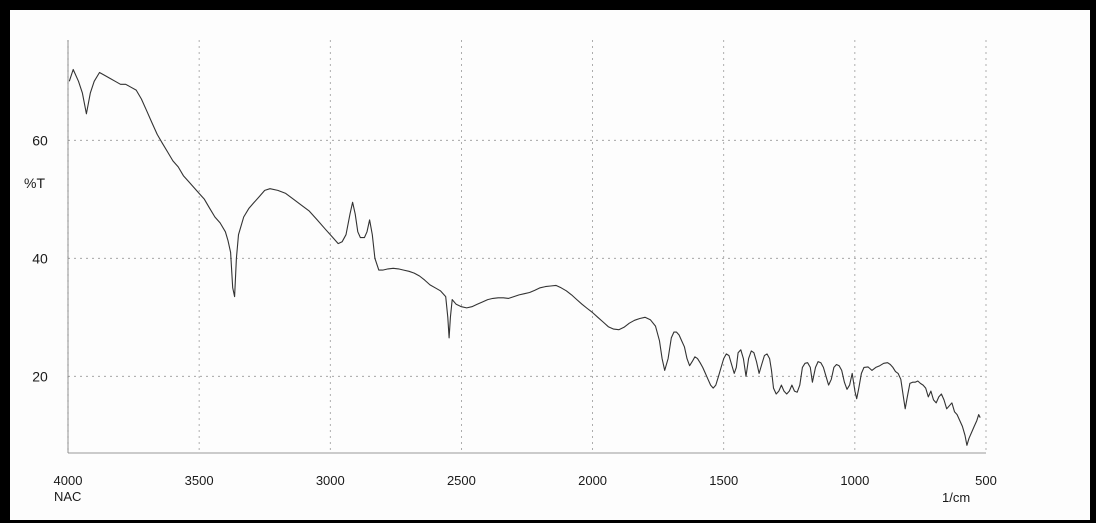 This screenshot has height=523, width=1096. What do you see at coordinates (330, 480) in the screenshot?
I see `x-tick-label: 3000` at bounding box center [330, 480].